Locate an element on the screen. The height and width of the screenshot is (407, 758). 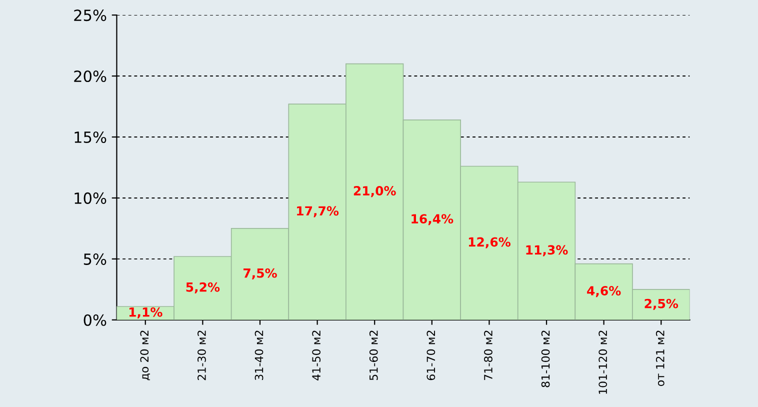
y-tick-label: 5% is located at coordinates (95, 259).